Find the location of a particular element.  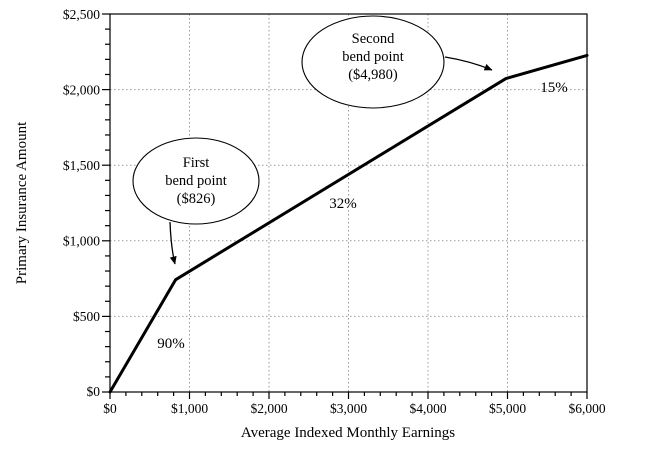

y-tick-label-1000: $1,000 is located at coordinates (81, 241).